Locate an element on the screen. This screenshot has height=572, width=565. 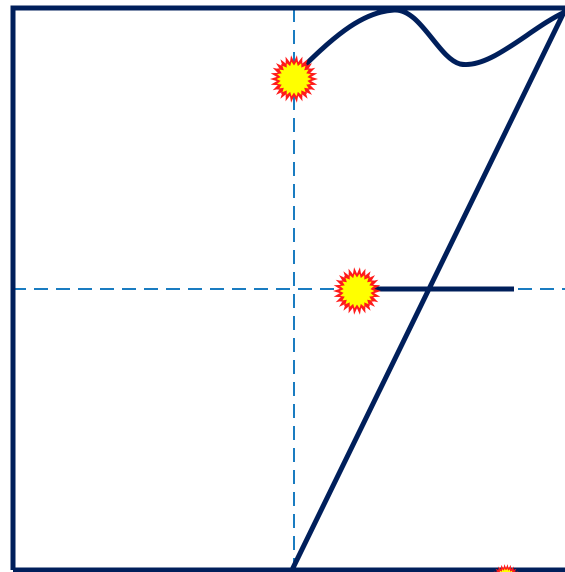
wave-curve is located at coordinates (428, 42).